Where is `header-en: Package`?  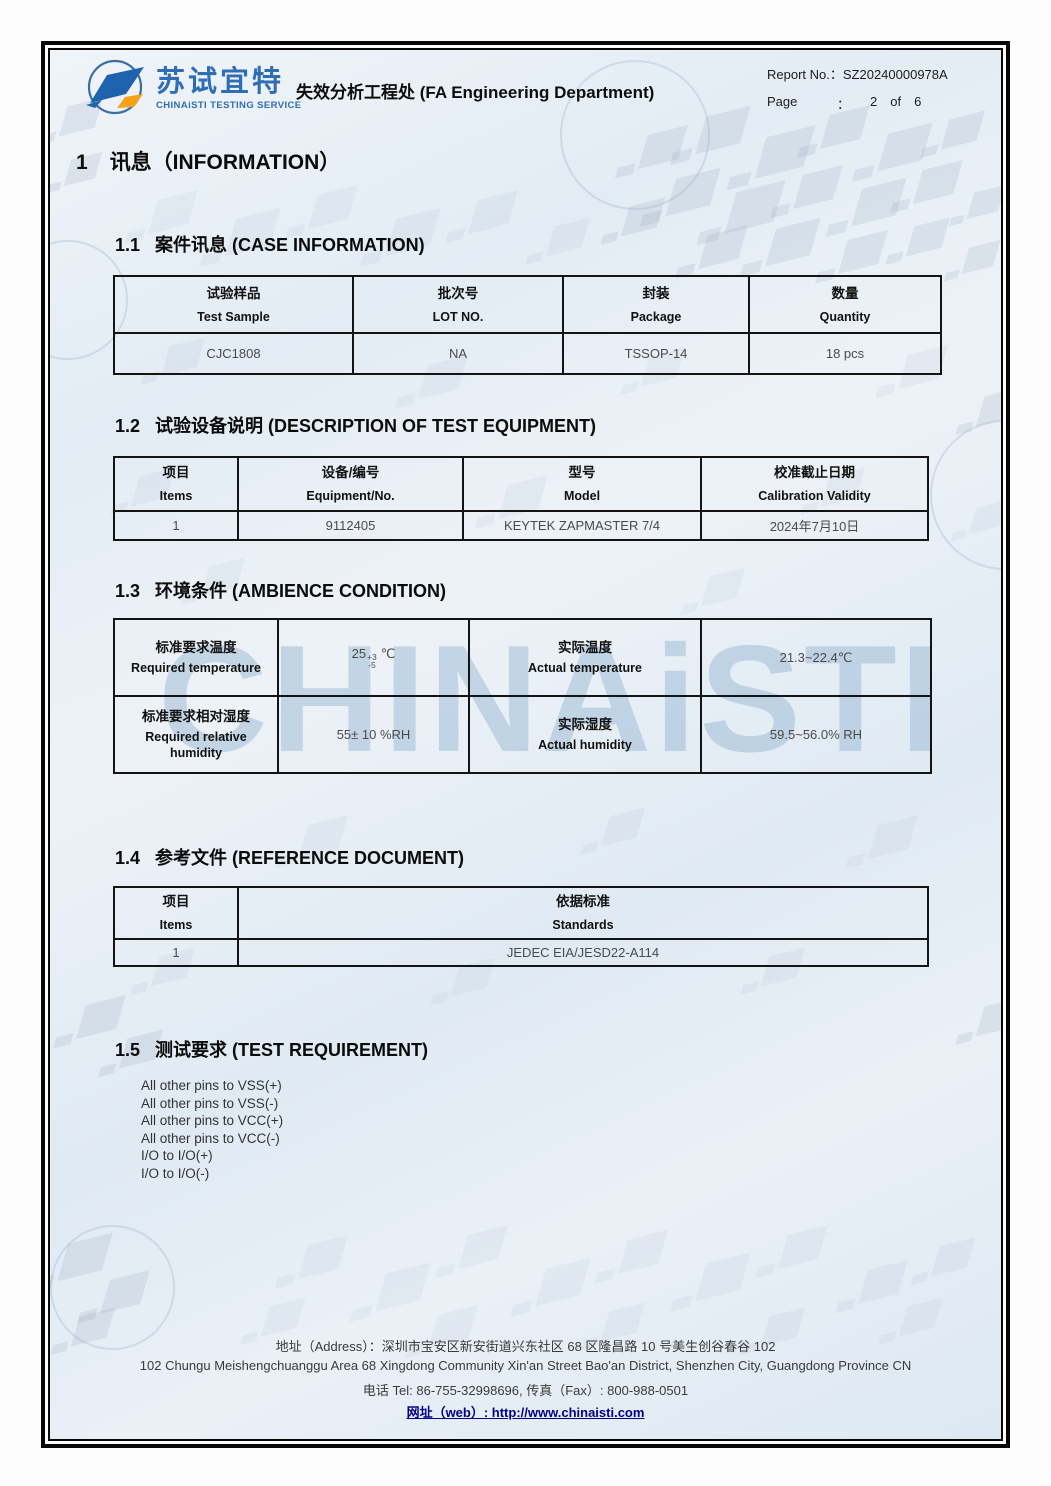 header-en: Package is located at coordinates (656, 316).